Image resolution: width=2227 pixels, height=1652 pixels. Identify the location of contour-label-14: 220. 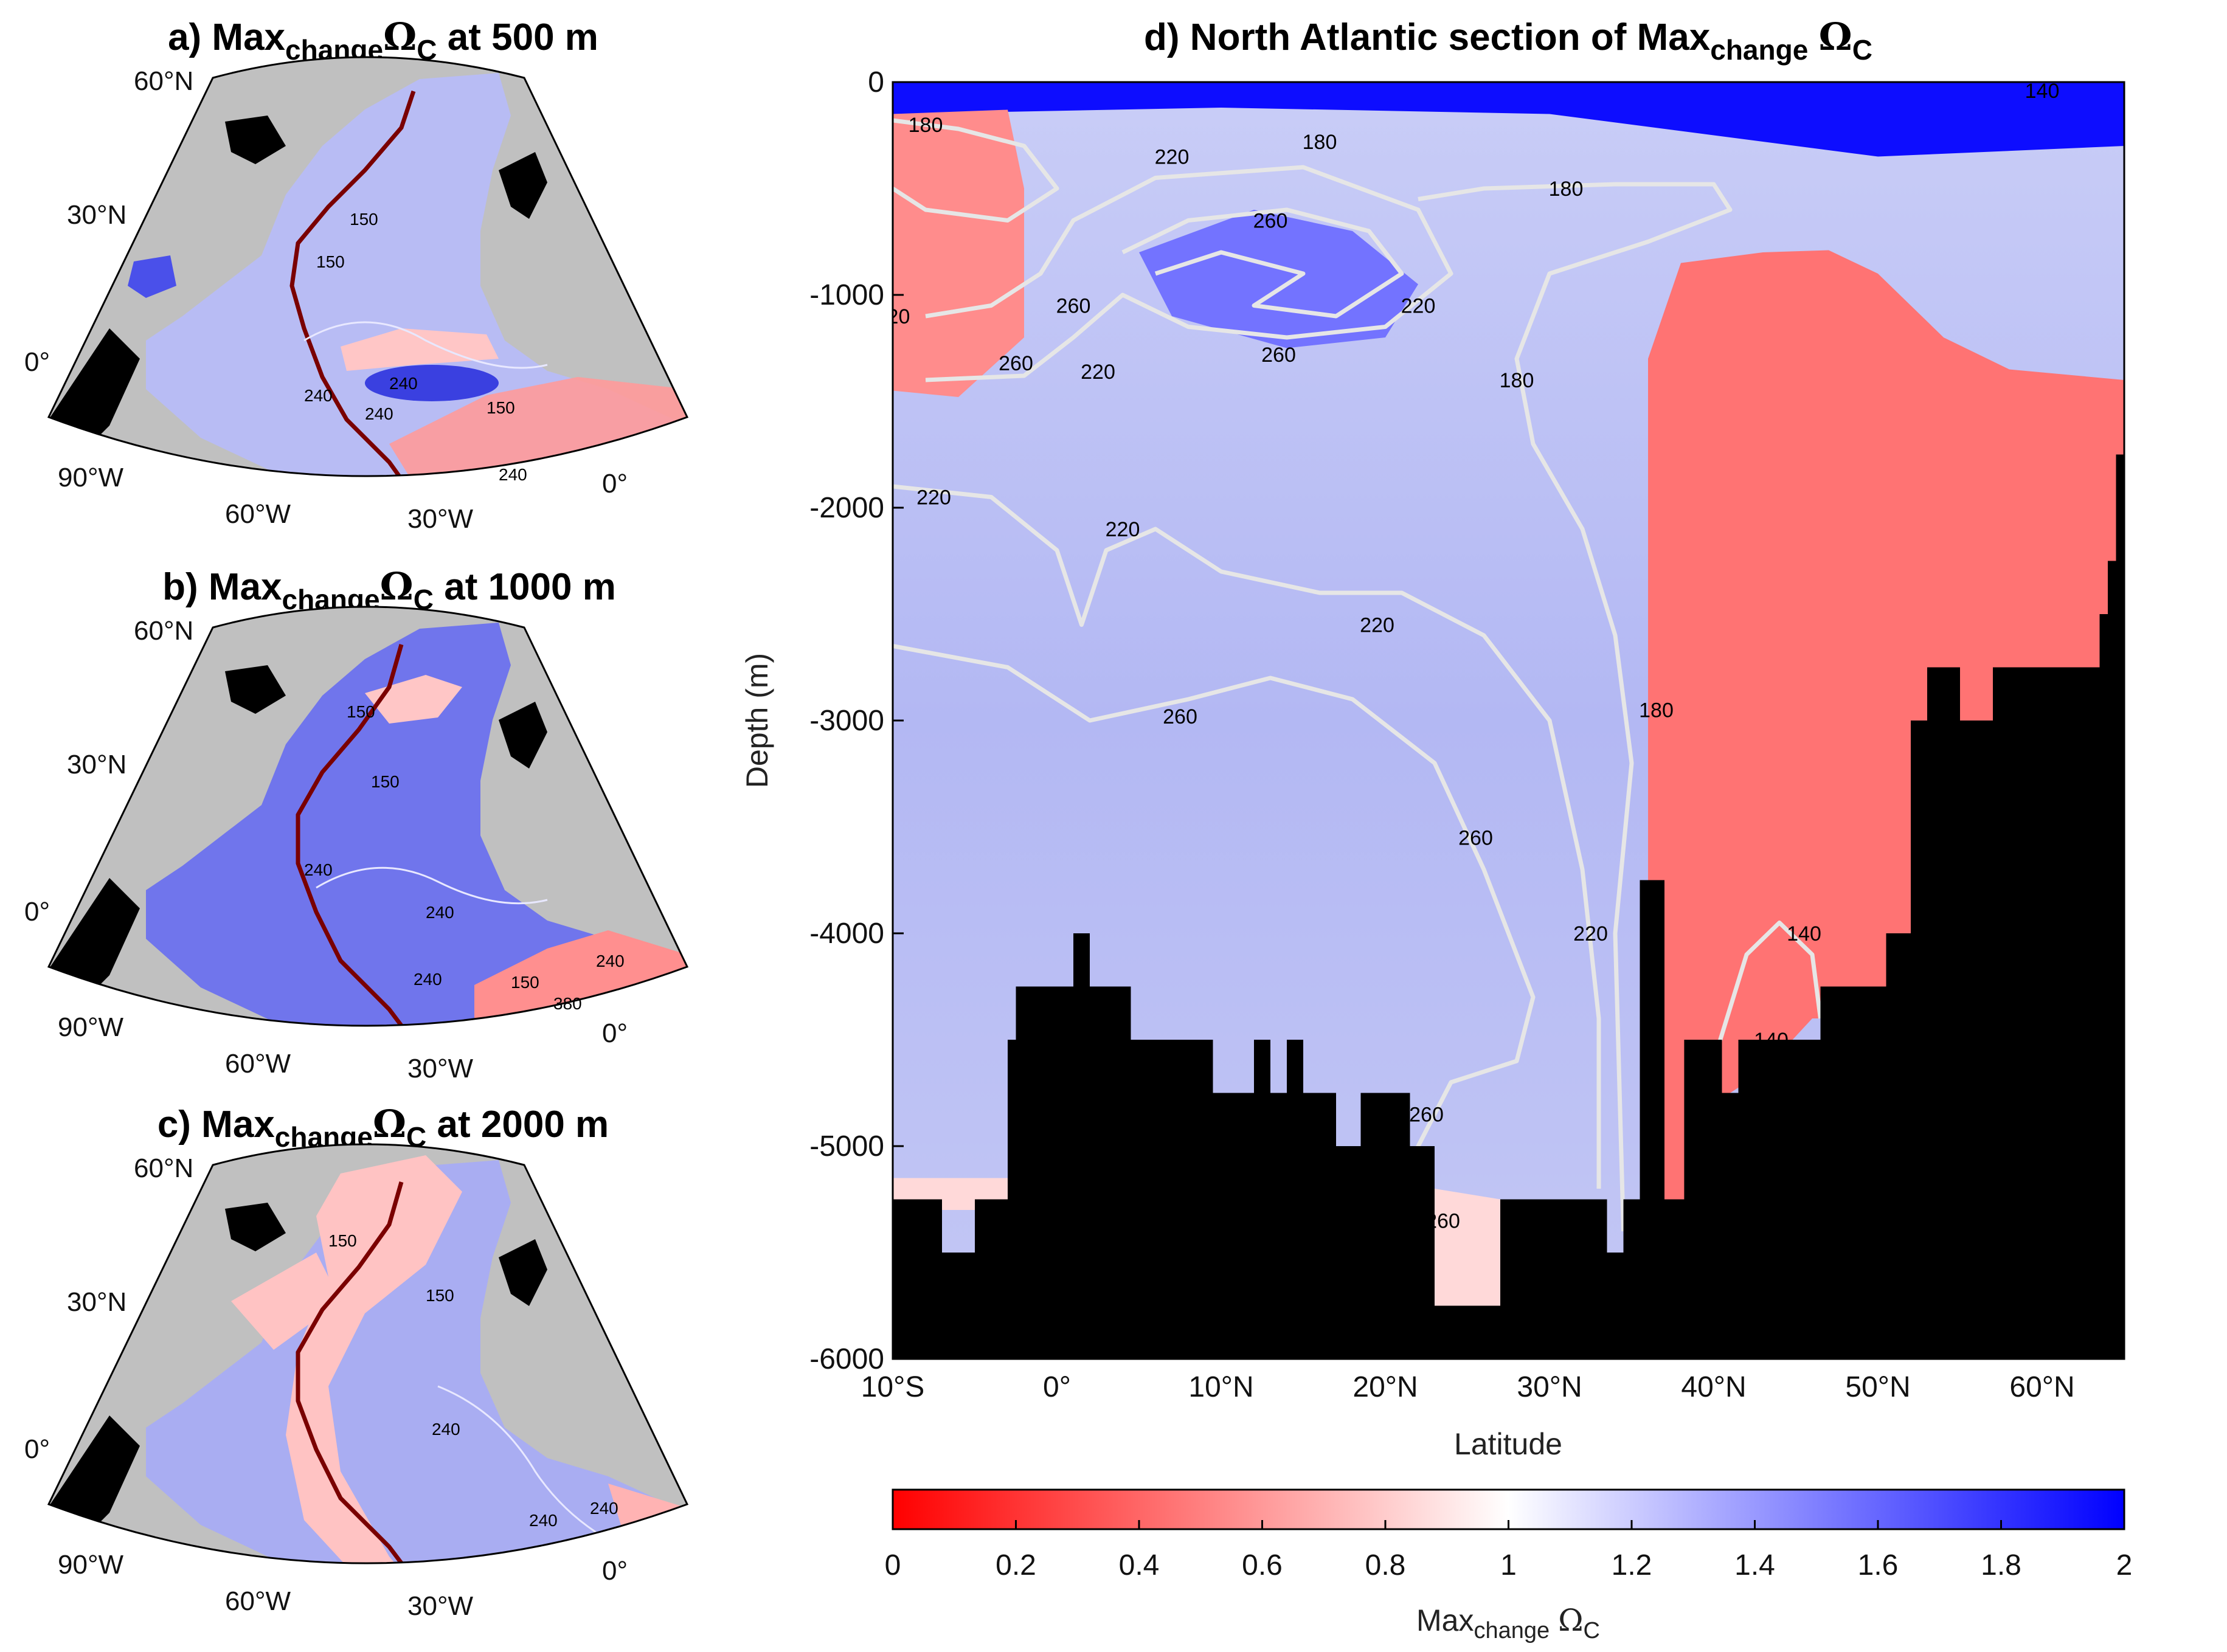
(1123, 529).